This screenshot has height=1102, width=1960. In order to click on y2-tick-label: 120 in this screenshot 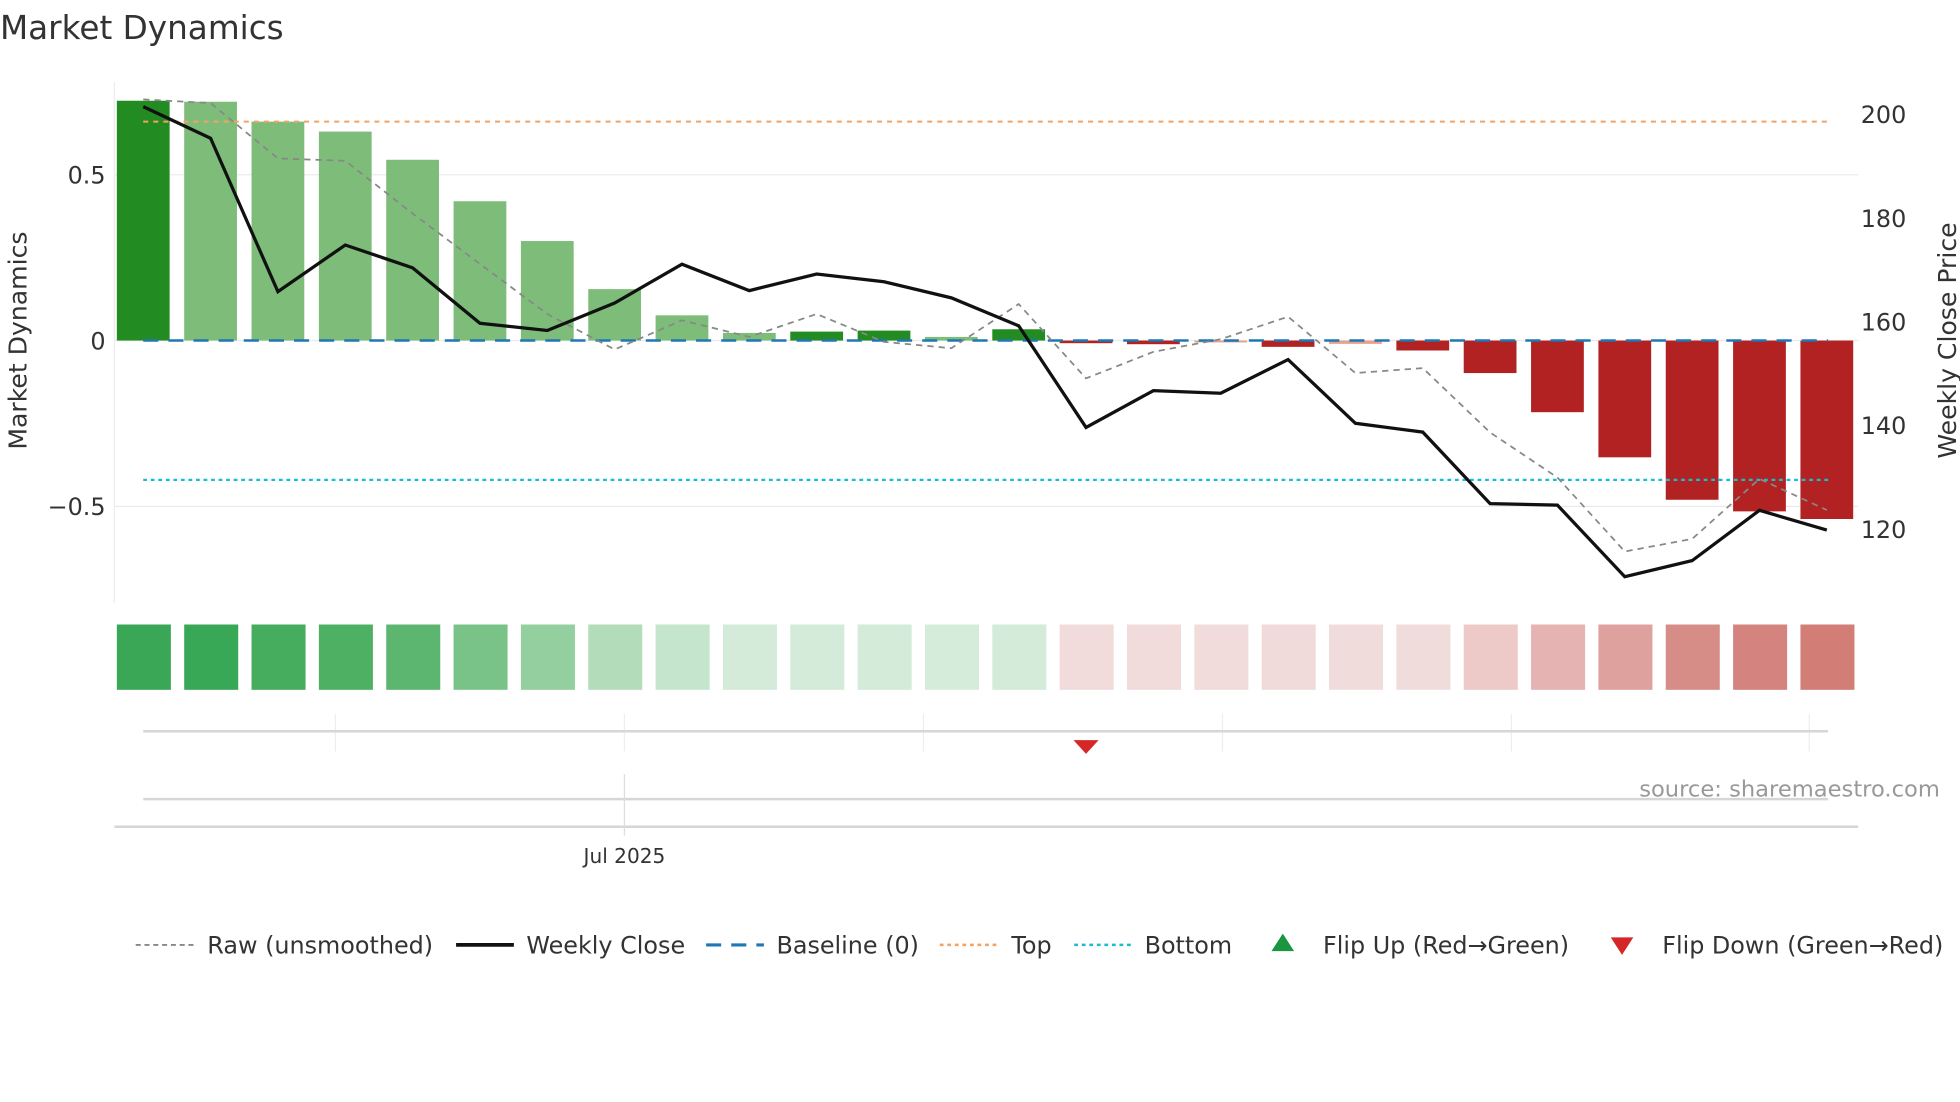, I will do `click(1884, 530)`.